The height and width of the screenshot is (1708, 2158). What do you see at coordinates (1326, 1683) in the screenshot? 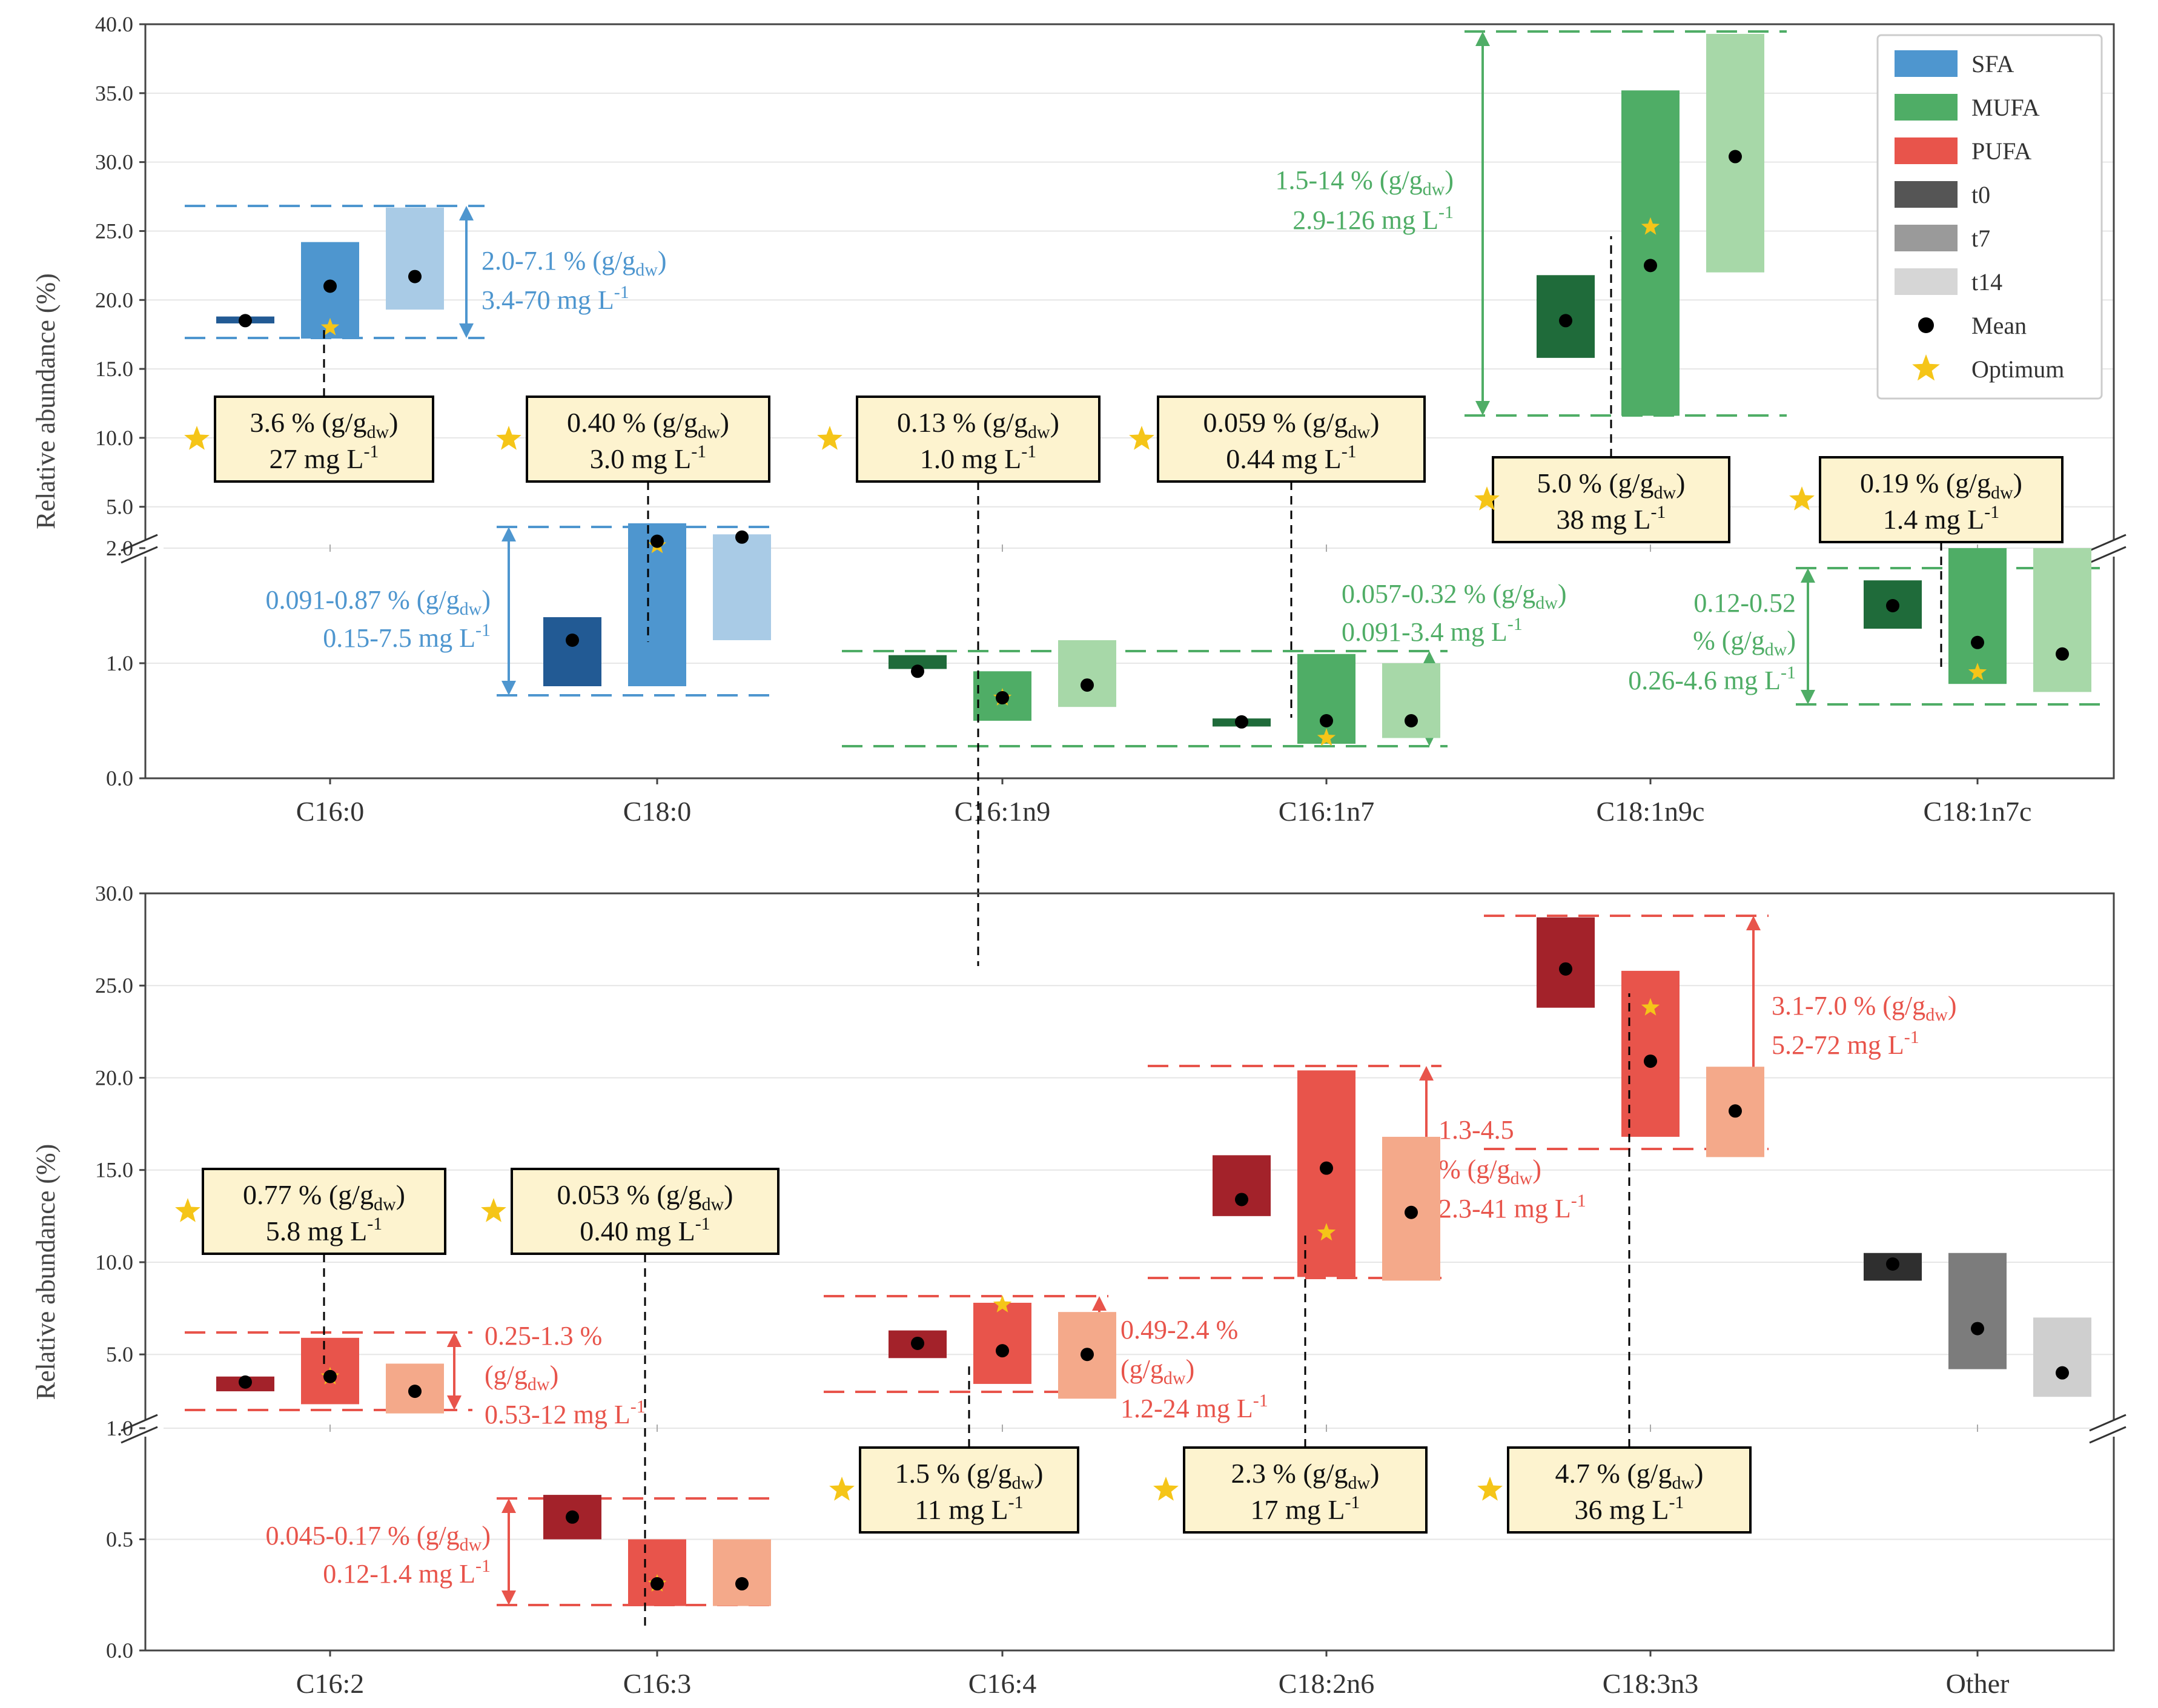
I see `category-label: C18:2n6` at bounding box center [1326, 1683].